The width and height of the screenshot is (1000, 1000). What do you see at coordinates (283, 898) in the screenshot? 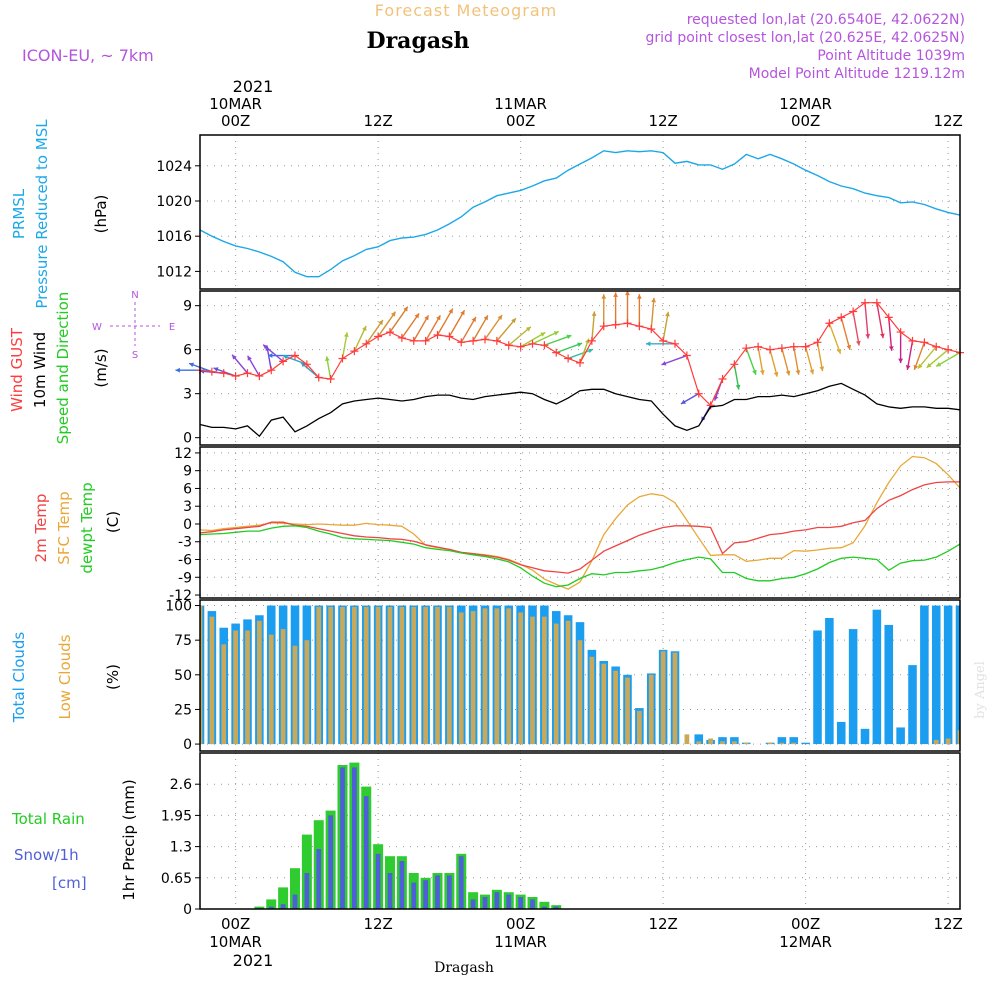
I see `rain-bar` at bounding box center [283, 898].